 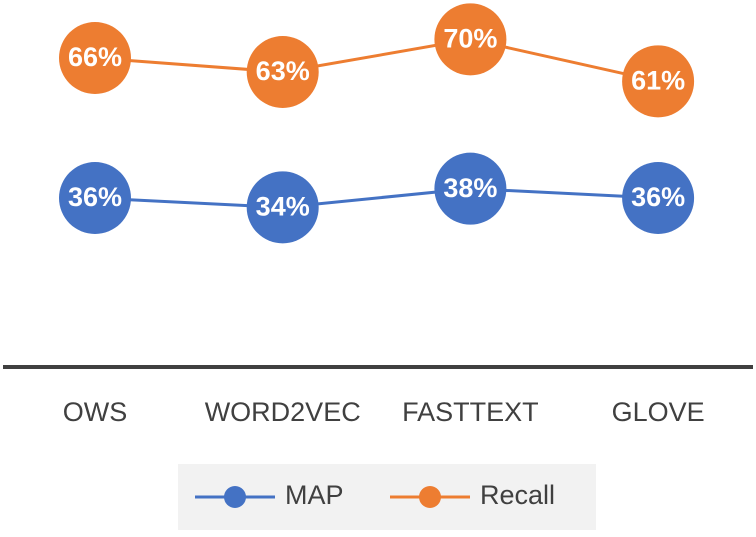 What do you see at coordinates (517, 495) in the screenshot?
I see `legend-label: Recall` at bounding box center [517, 495].